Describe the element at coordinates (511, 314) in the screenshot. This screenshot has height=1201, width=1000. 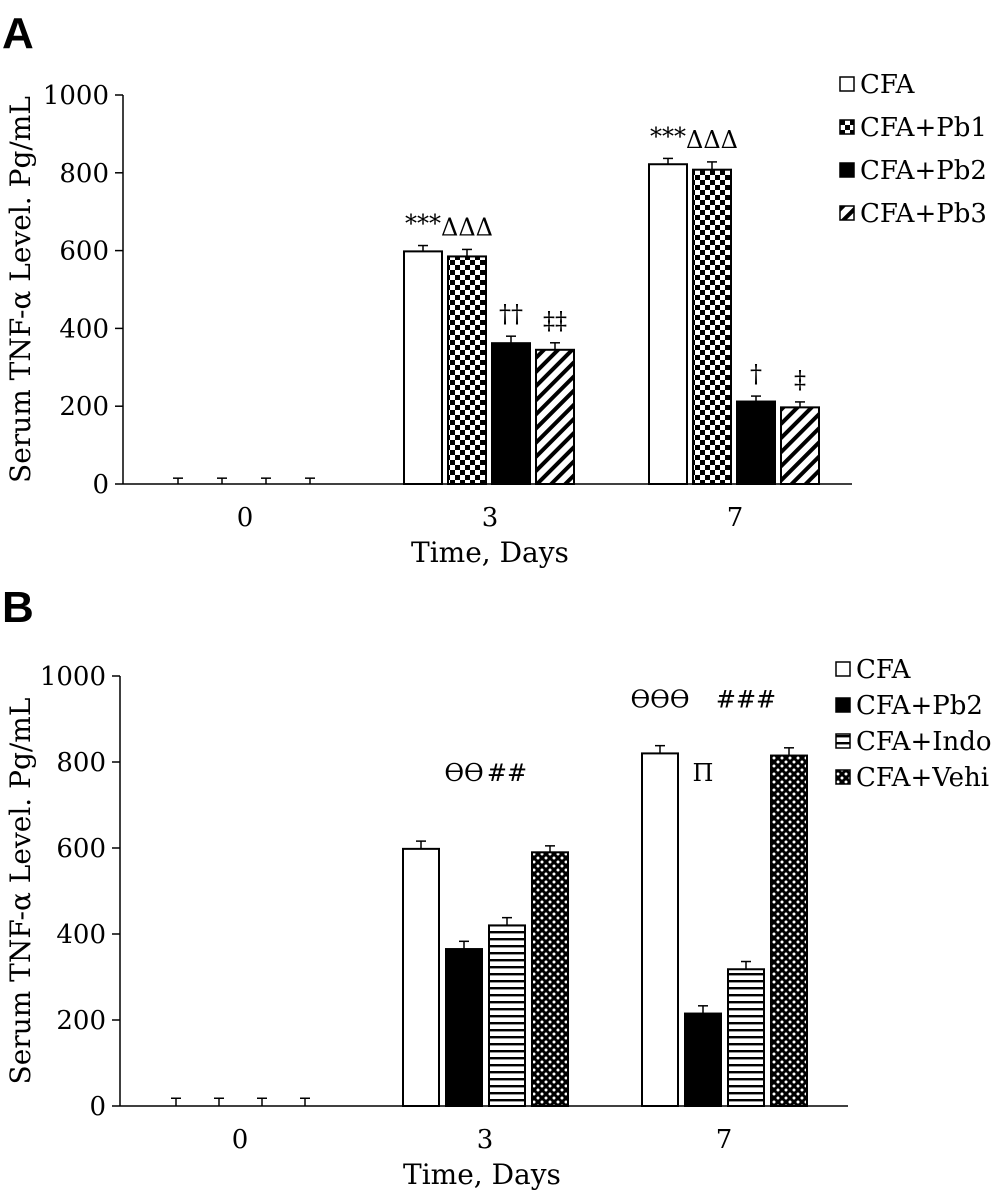
I see `significance-marker: ††` at that location.